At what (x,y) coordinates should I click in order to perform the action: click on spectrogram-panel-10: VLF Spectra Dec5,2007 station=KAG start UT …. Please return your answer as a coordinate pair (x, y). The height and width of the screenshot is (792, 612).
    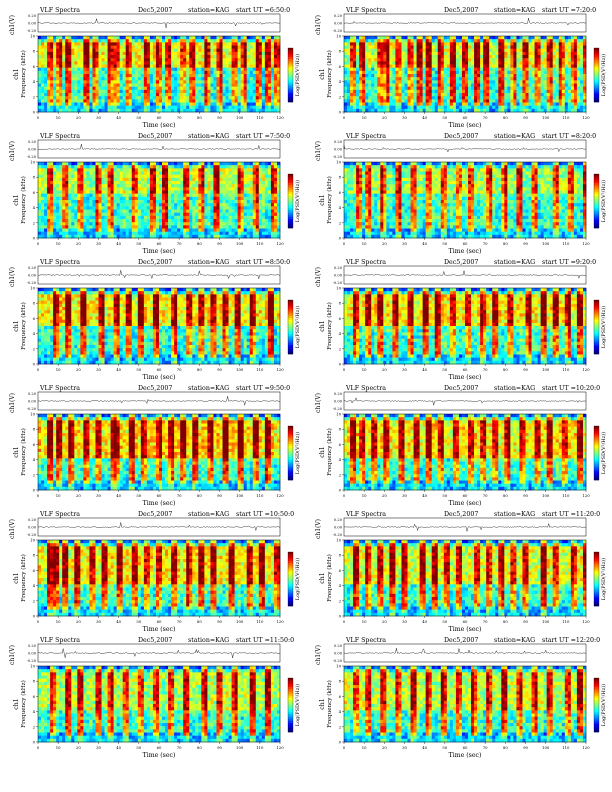
    Looking at the image, I should click on (461, 572).